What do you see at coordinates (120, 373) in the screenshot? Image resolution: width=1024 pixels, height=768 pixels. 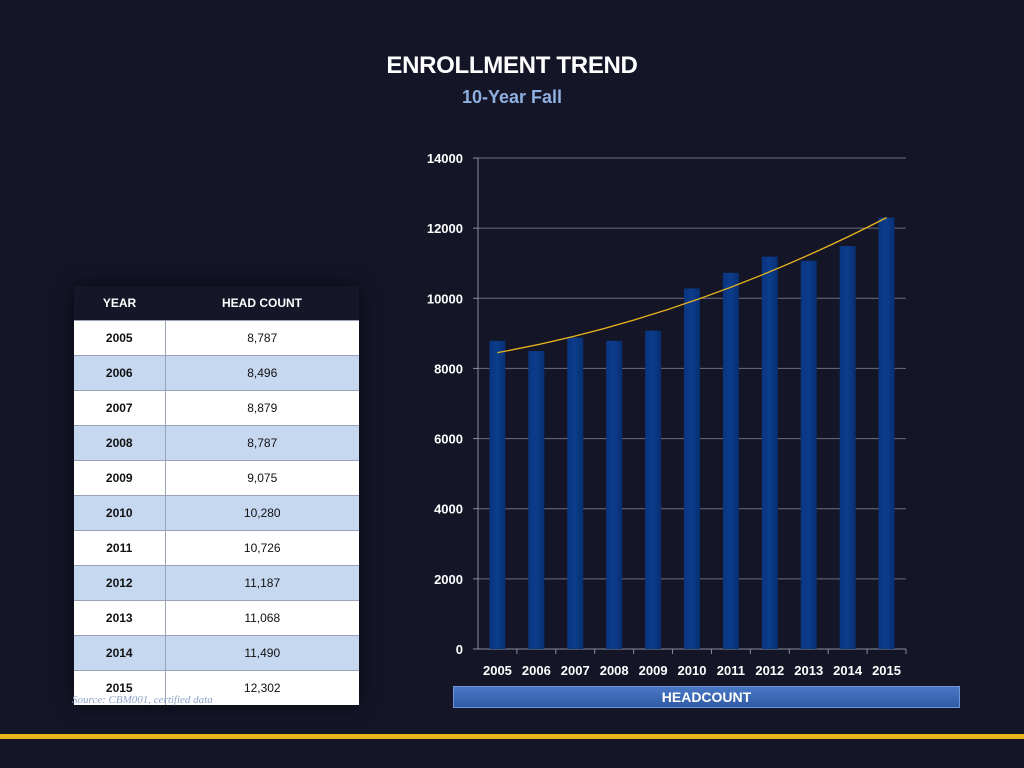 I see `year-cell: 2006` at bounding box center [120, 373].